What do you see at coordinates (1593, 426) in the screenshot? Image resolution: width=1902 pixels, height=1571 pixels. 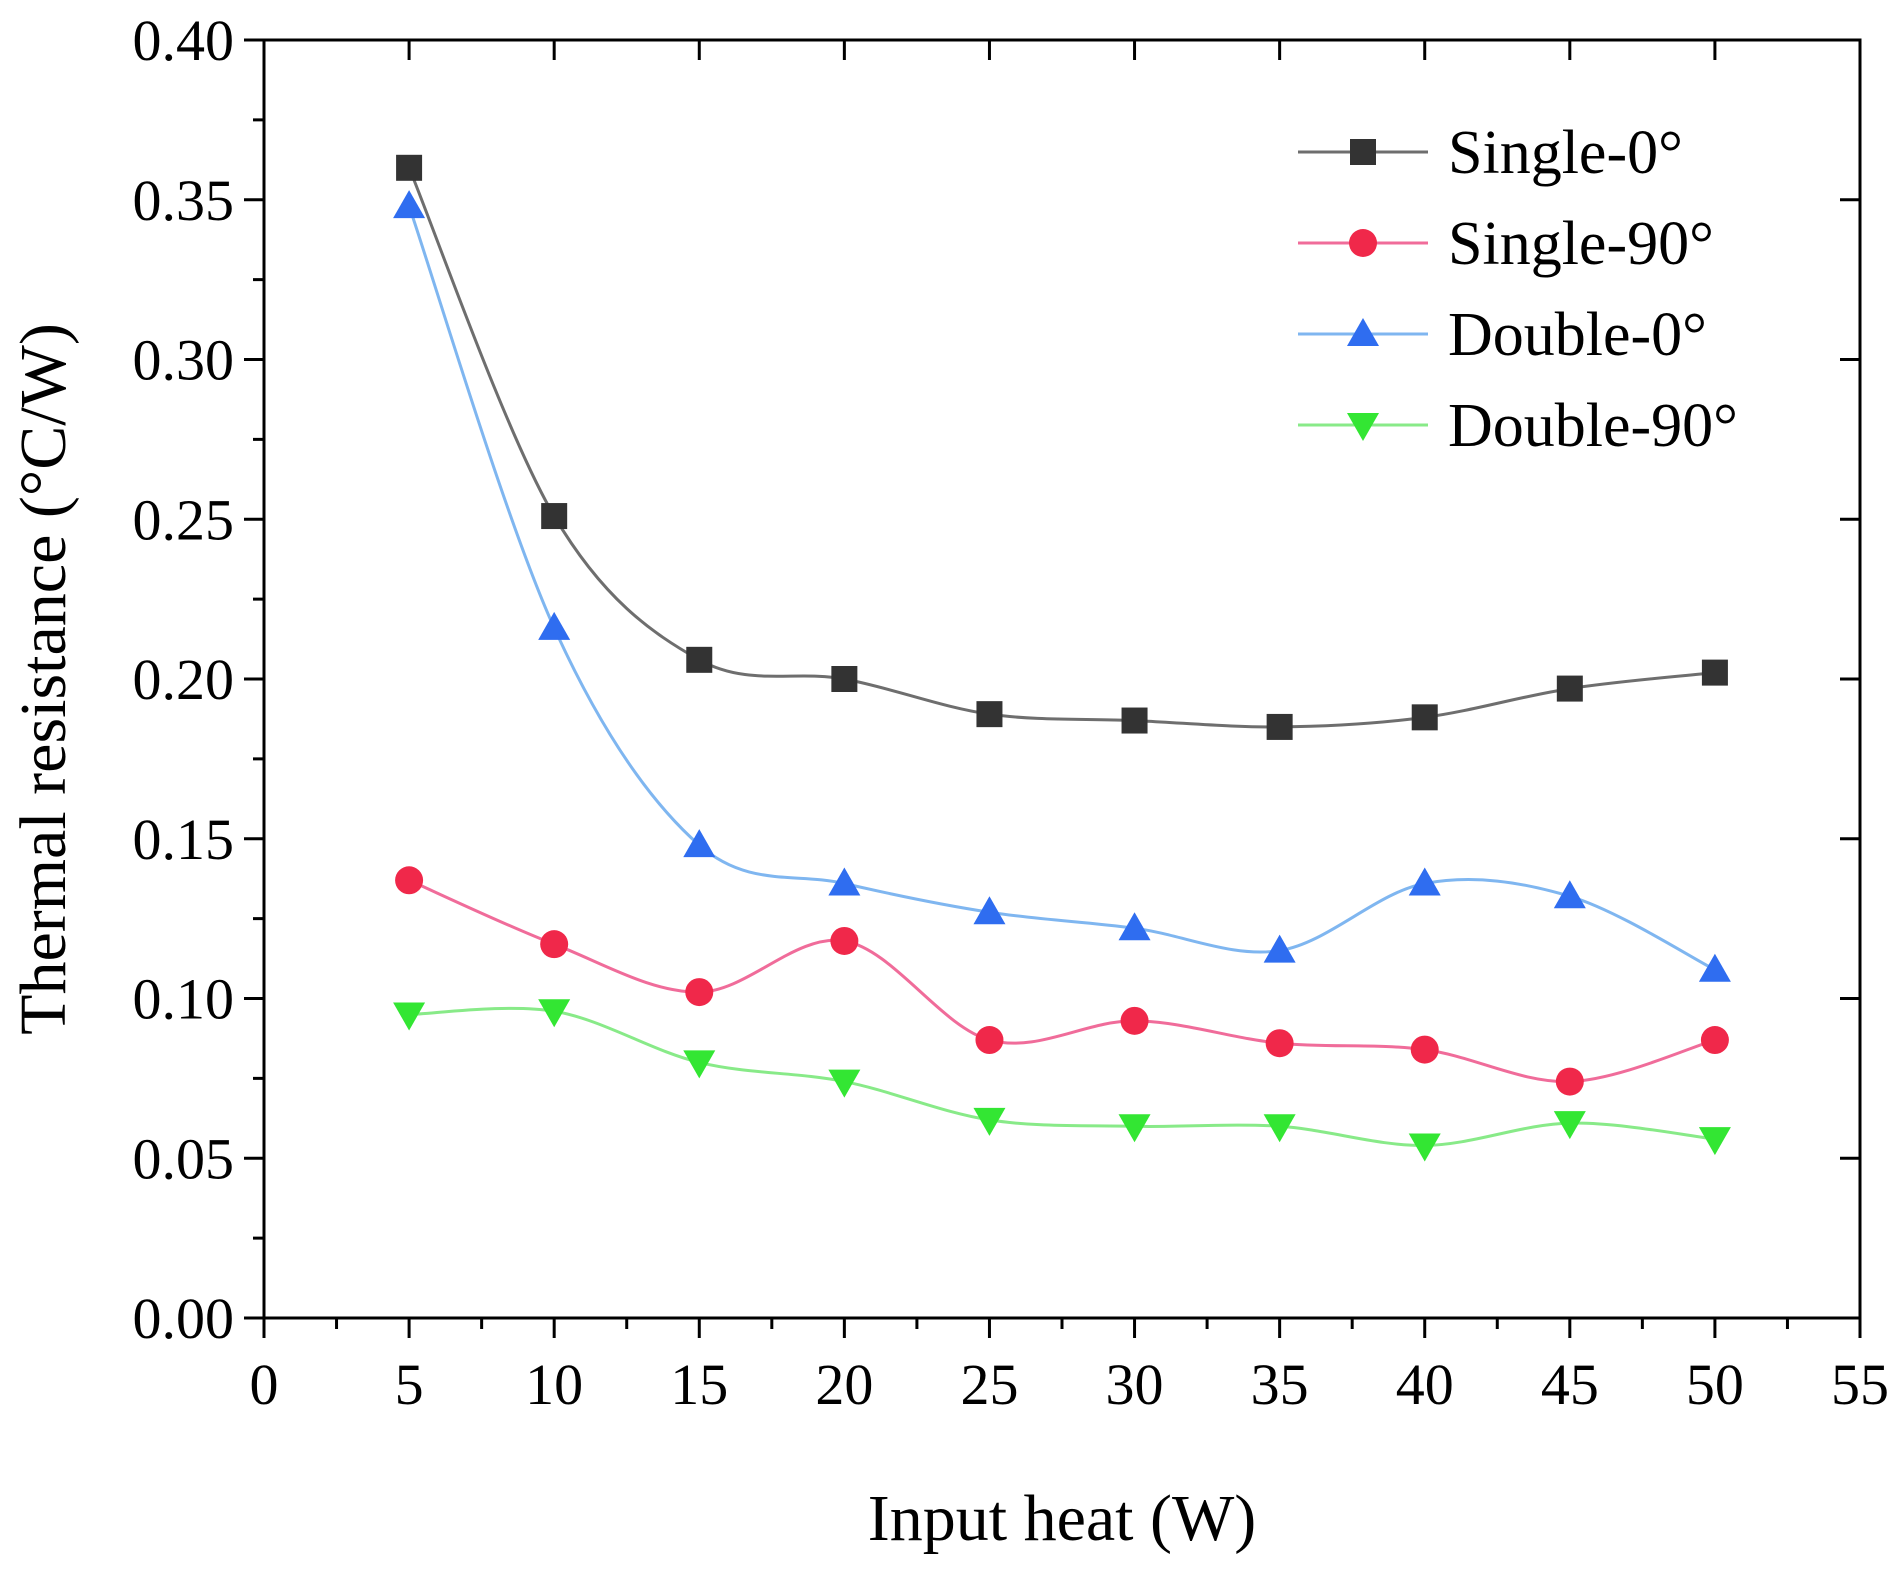 I see `legend-label: Double-90°` at bounding box center [1593, 426].